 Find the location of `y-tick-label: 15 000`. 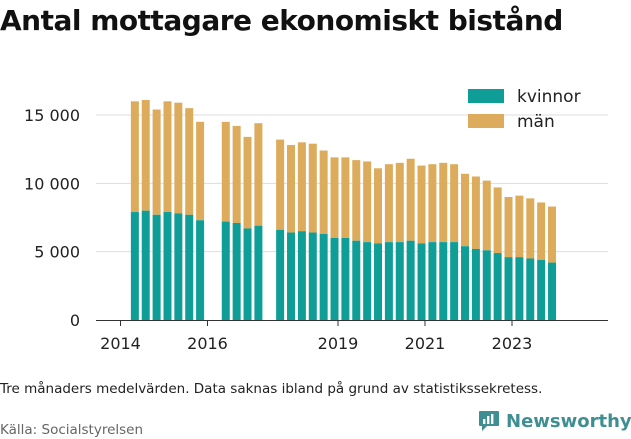

y-tick-label: 15 000 is located at coordinates (52, 115).